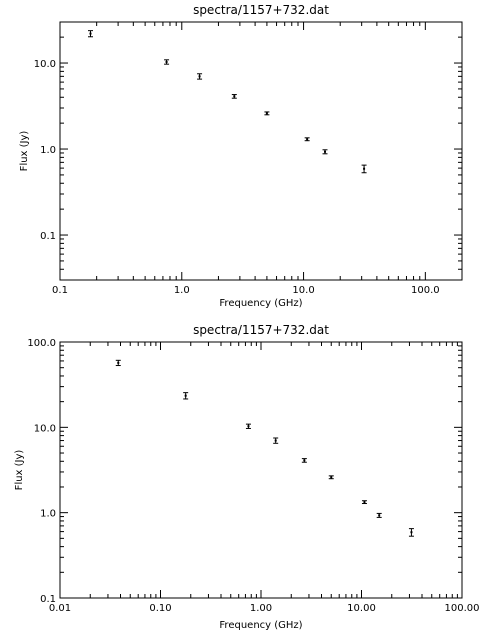 Image resolution: width=480 pixels, height=640 pixels. I want to click on chart-top-title: spectra/1157+732.dat, so click(261, 10).